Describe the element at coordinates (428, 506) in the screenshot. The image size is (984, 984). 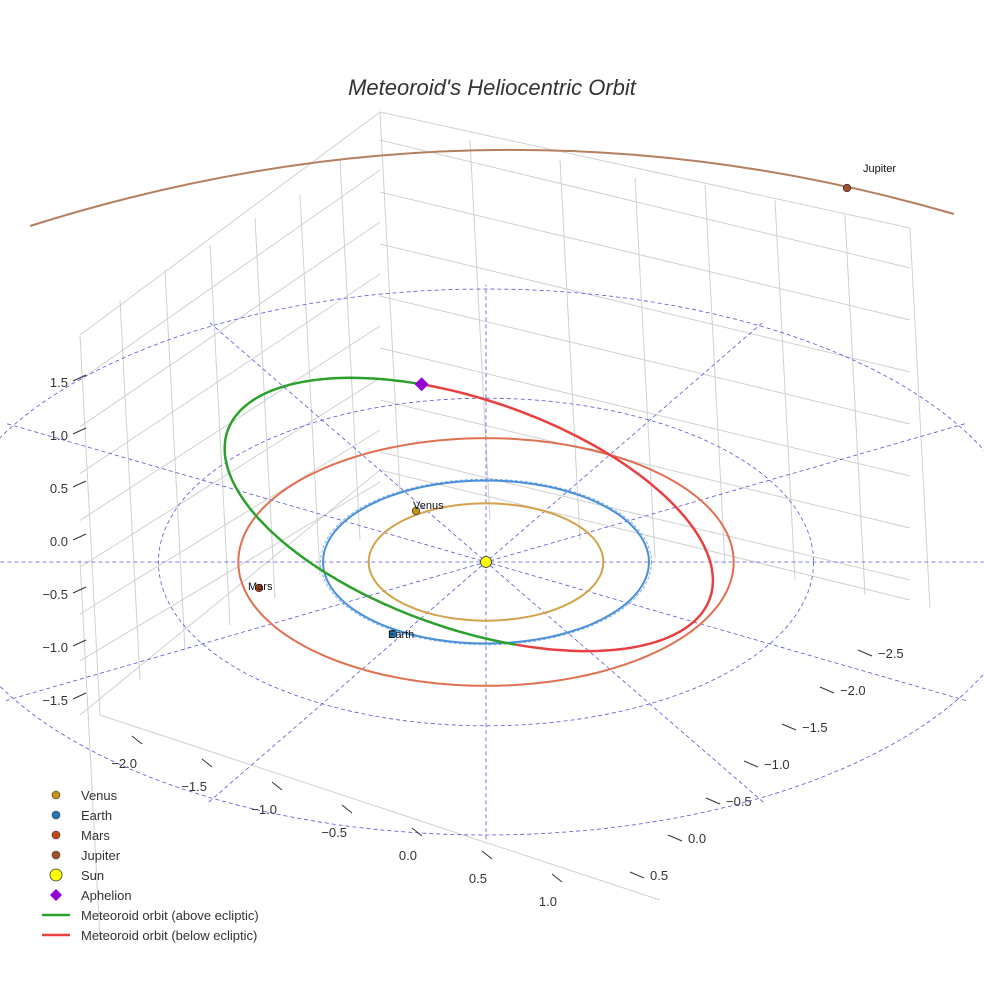
I see `venus-label: Venus` at that location.